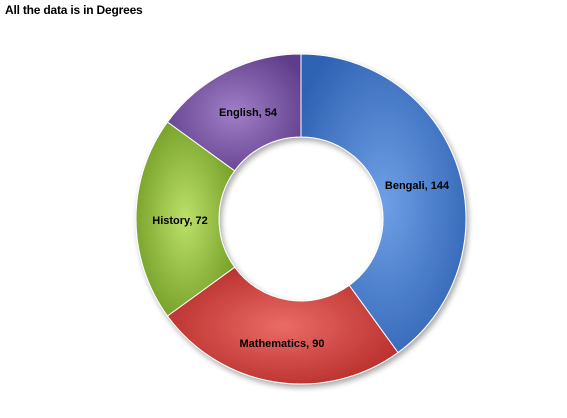 The image size is (567, 418). What do you see at coordinates (282, 344) in the screenshot?
I see `data-label-mathematics: Mathematics, 90` at bounding box center [282, 344].